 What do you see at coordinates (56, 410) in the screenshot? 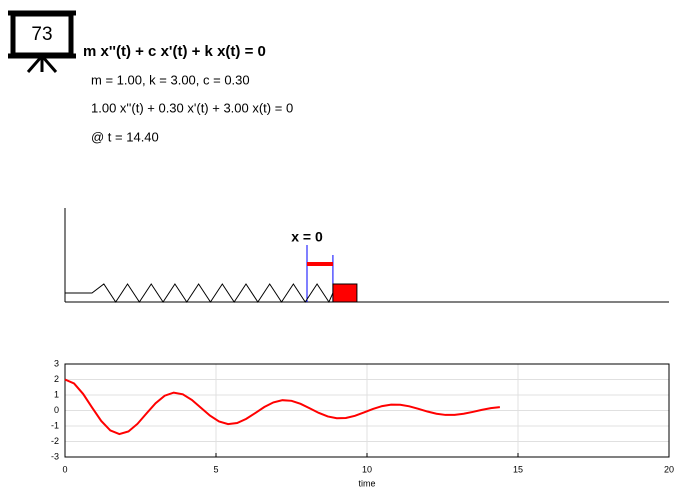
I see `y-tick-label: 0` at bounding box center [56, 410].